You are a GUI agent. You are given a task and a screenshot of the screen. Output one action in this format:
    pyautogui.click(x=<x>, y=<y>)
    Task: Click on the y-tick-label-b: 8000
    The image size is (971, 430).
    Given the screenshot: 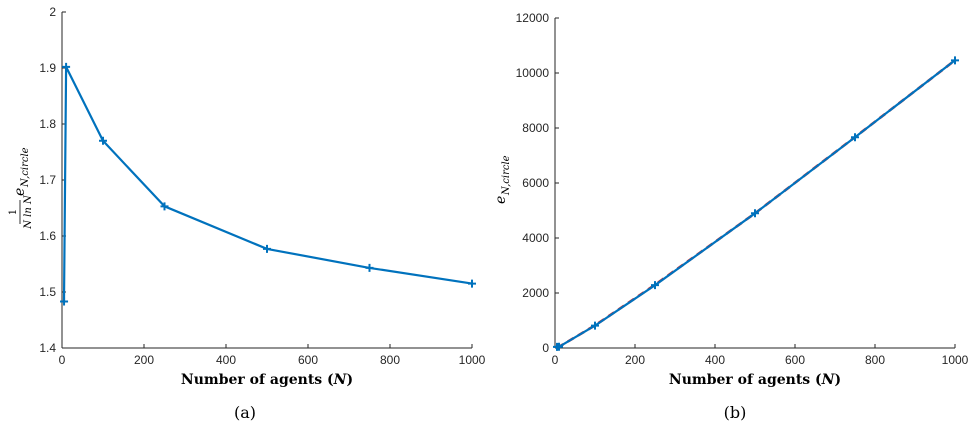 What is the action you would take?
    pyautogui.click(x=535, y=128)
    